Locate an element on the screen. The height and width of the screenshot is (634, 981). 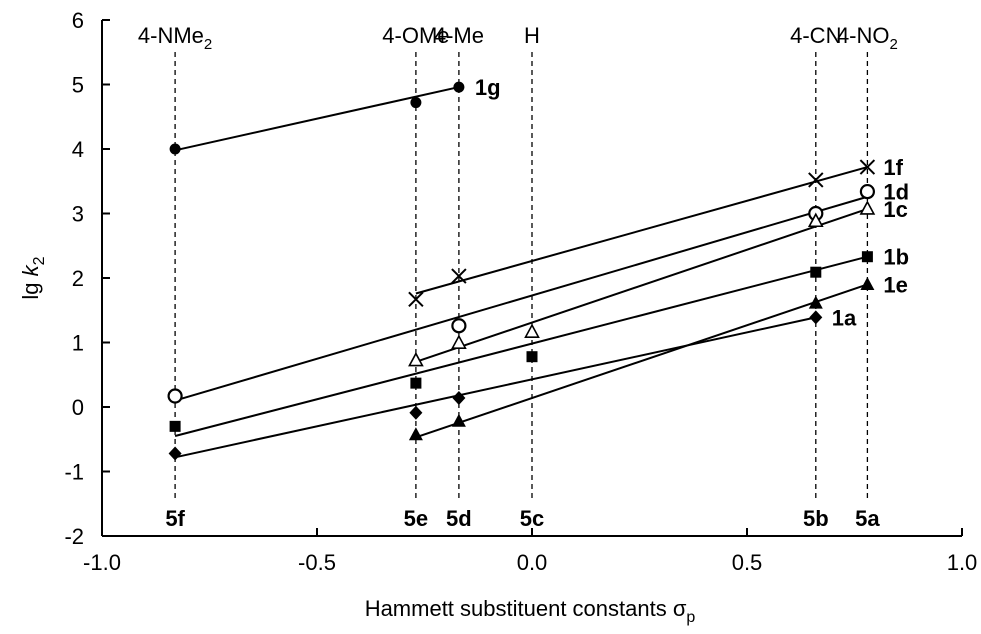
y-tick-label: 6 is located at coordinates (78, 20).